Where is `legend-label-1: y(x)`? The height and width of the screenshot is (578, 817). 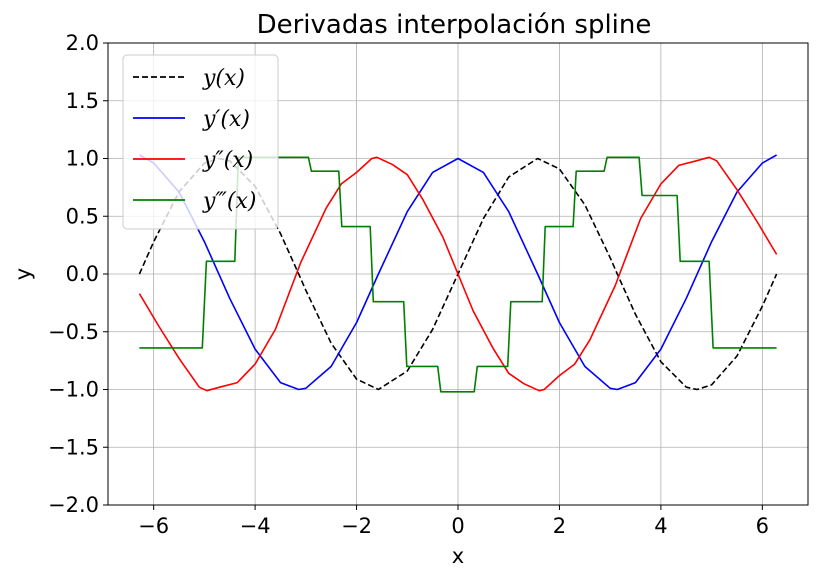
legend-label-1: y(x) is located at coordinates (223, 78).